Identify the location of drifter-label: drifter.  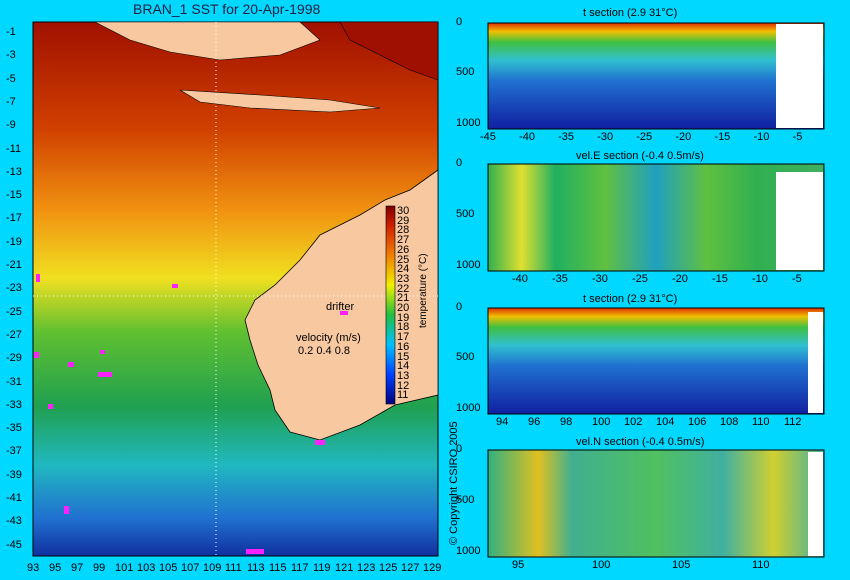
(340, 307).